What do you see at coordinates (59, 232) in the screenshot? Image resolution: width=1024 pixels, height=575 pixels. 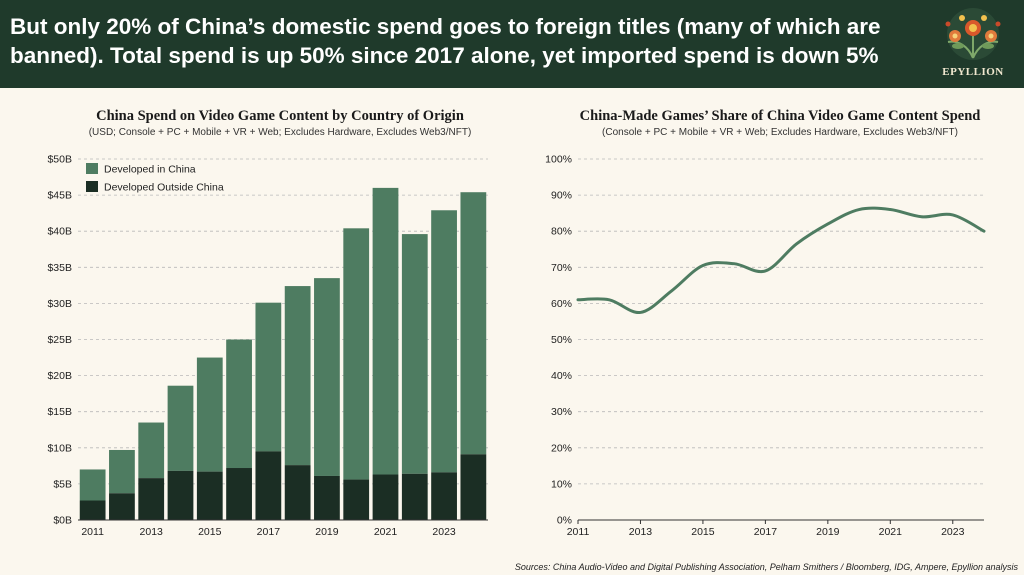 I see `y-tick-label: $40B` at bounding box center [59, 232].